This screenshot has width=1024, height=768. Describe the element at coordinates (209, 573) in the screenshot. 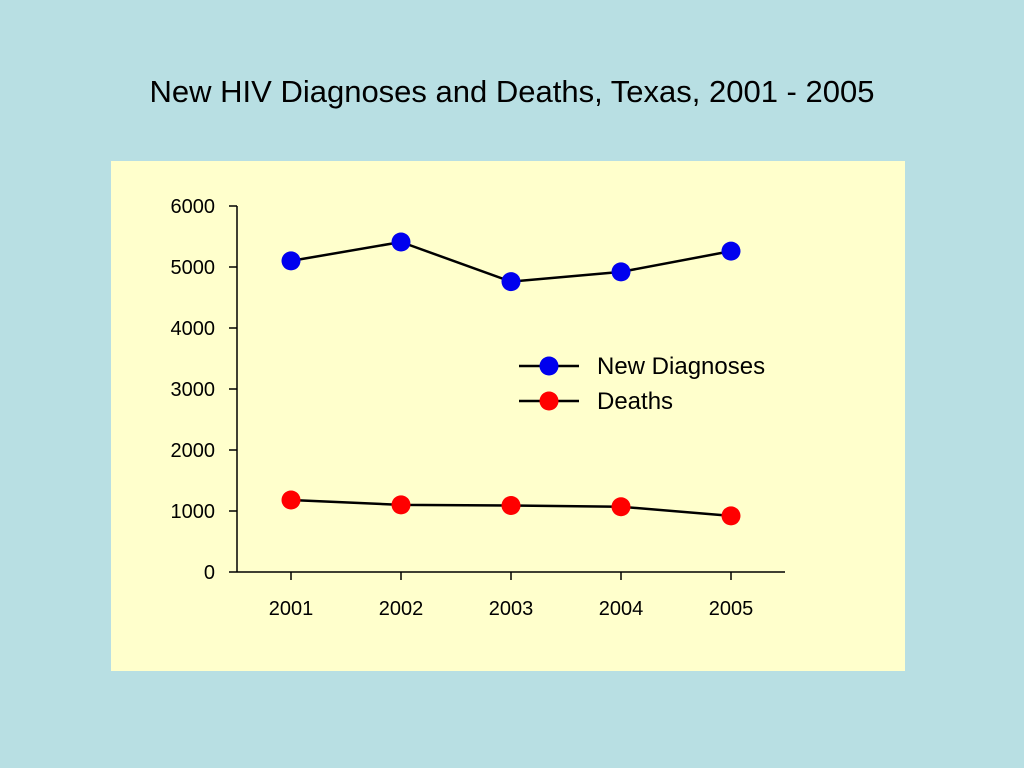

I see `y-tick-label: 0` at that location.